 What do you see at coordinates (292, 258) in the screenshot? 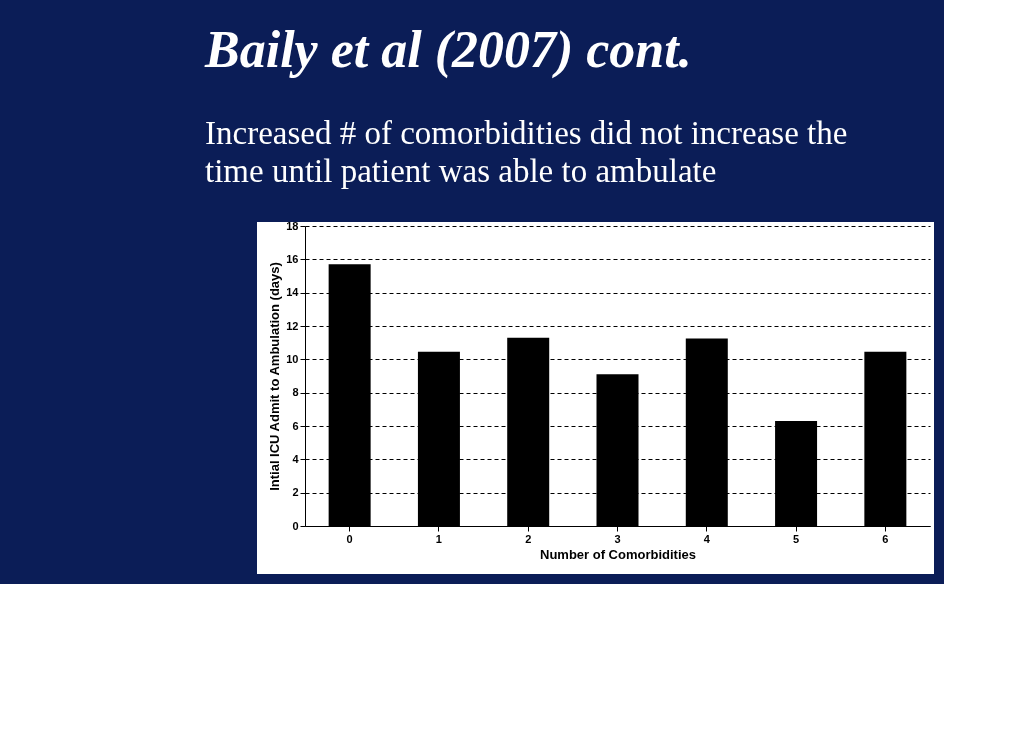
I see `y-tick-label: 16` at bounding box center [292, 258].